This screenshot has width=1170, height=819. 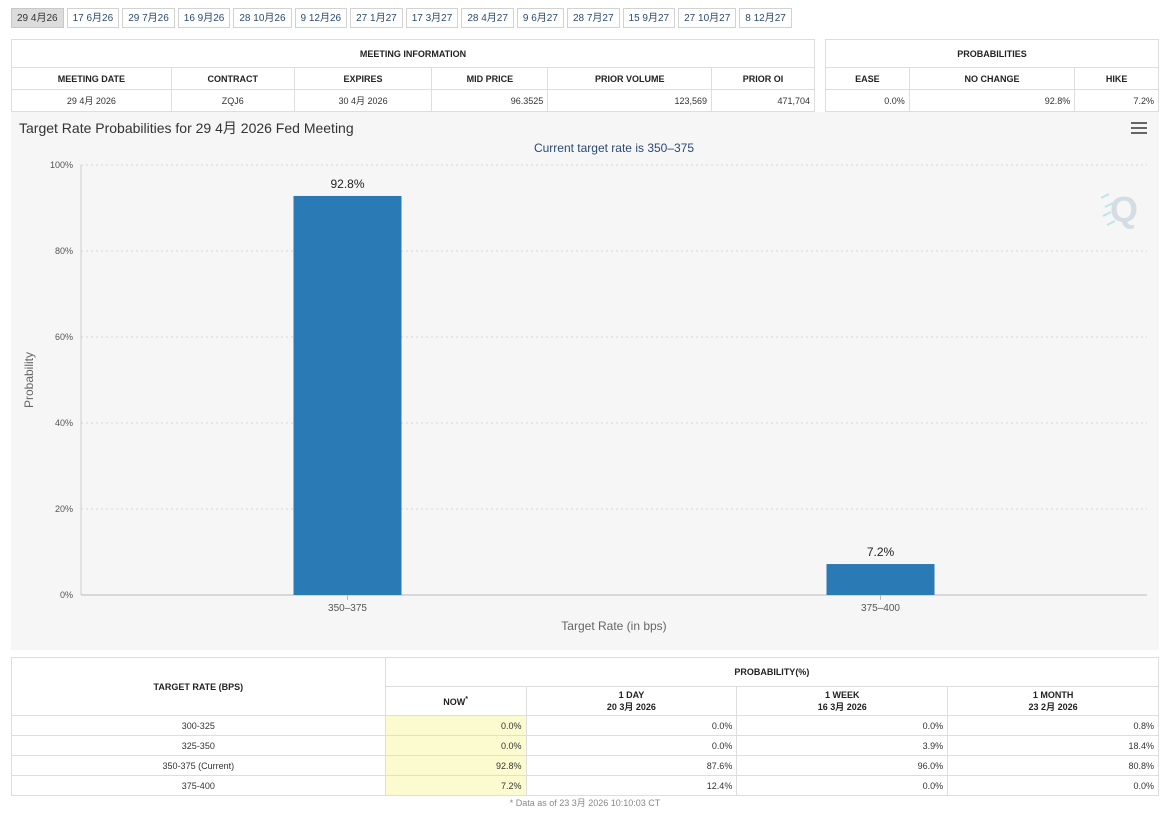 What do you see at coordinates (613, 626) in the screenshot?
I see `x-axis-title: Target Rate (in bps)` at bounding box center [613, 626].